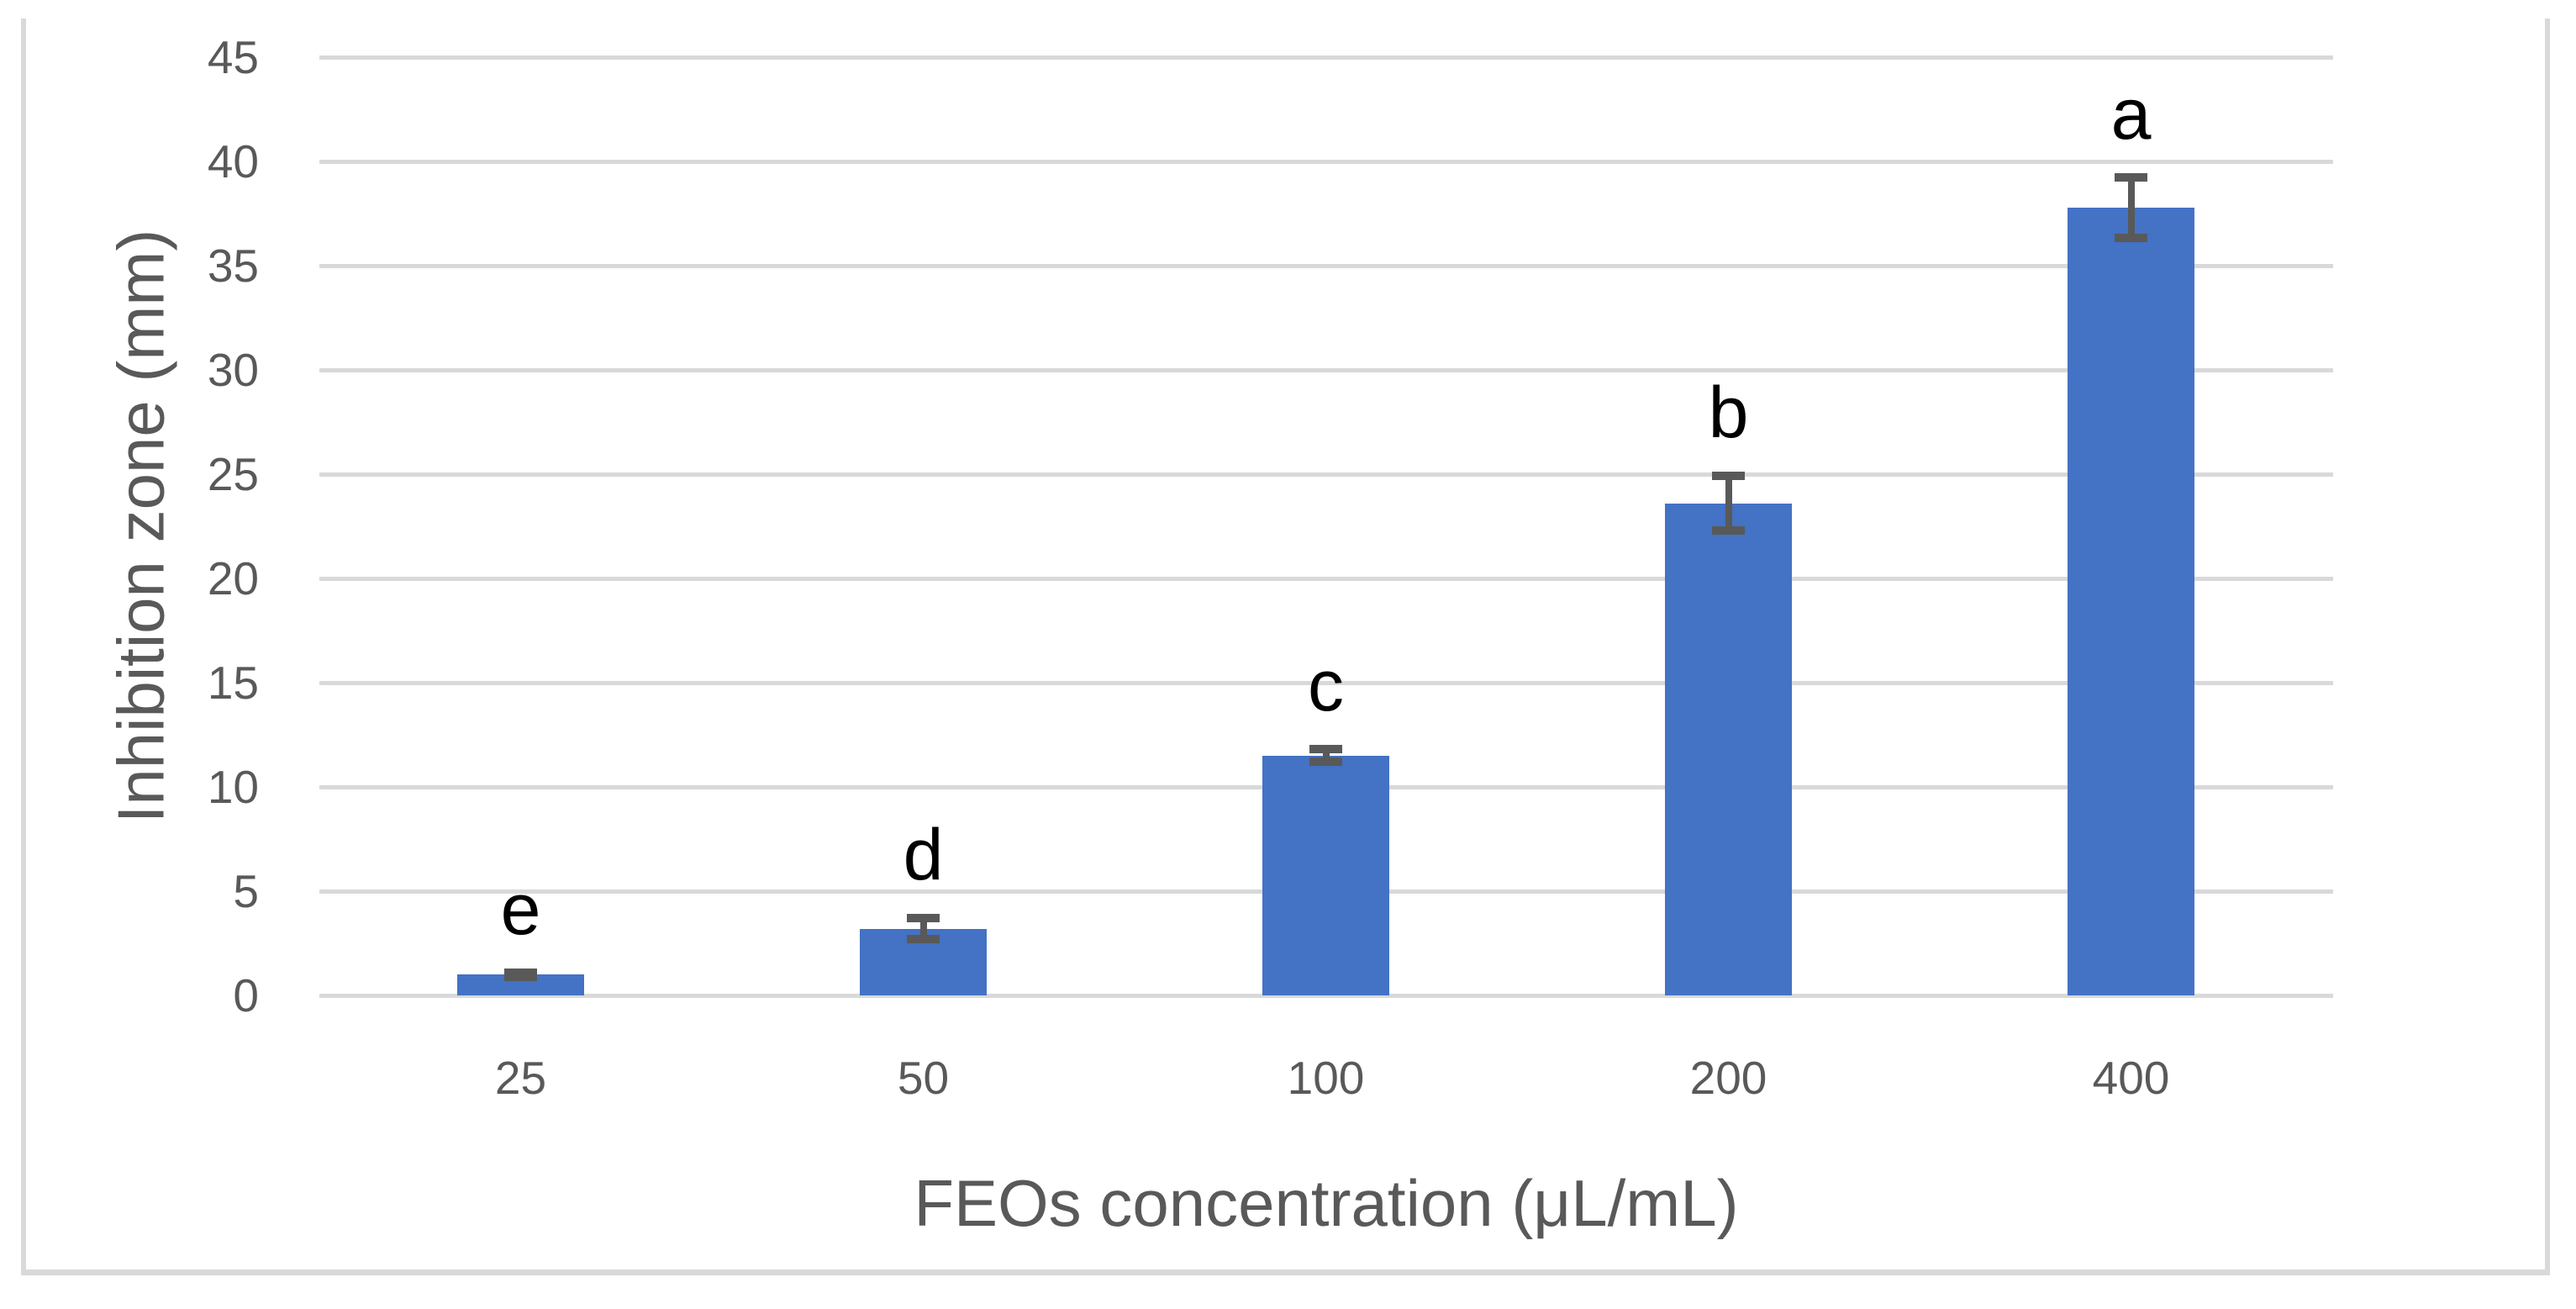 This screenshot has width=2576, height=1309. I want to click on significance-letter-b: b, so click(1729, 413).